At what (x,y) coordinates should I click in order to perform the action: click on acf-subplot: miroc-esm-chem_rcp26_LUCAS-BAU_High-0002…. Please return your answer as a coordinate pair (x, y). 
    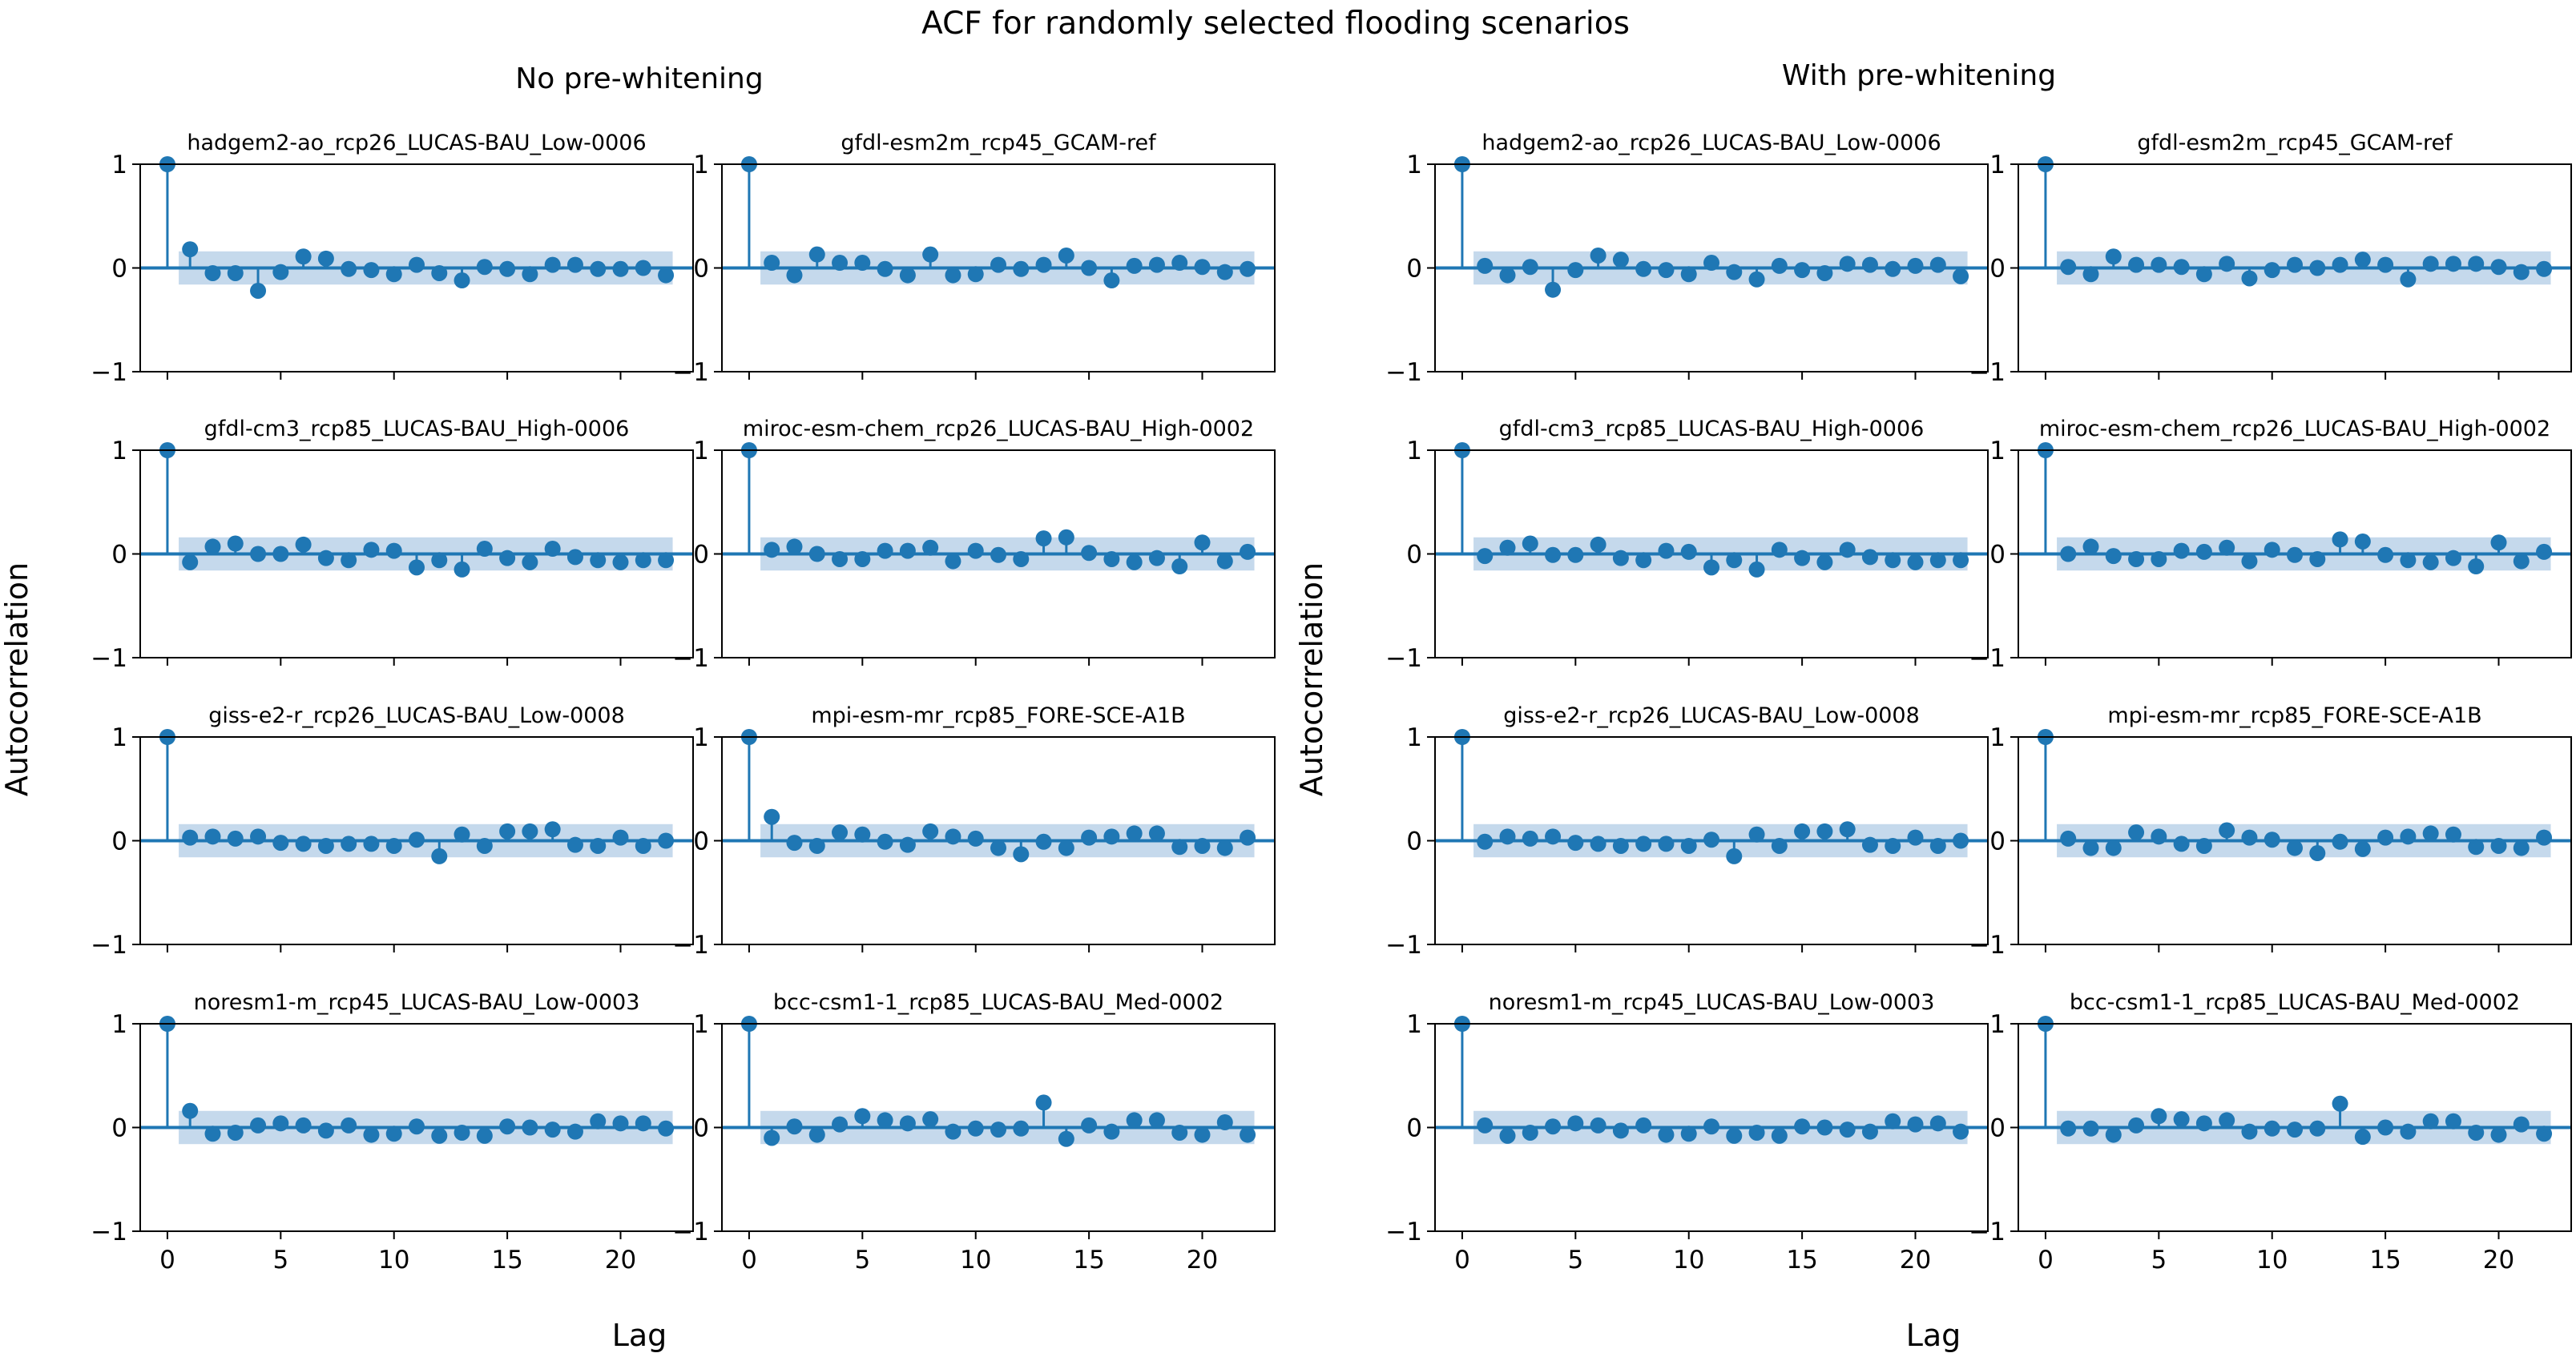
    Looking at the image, I should click on (974, 545).